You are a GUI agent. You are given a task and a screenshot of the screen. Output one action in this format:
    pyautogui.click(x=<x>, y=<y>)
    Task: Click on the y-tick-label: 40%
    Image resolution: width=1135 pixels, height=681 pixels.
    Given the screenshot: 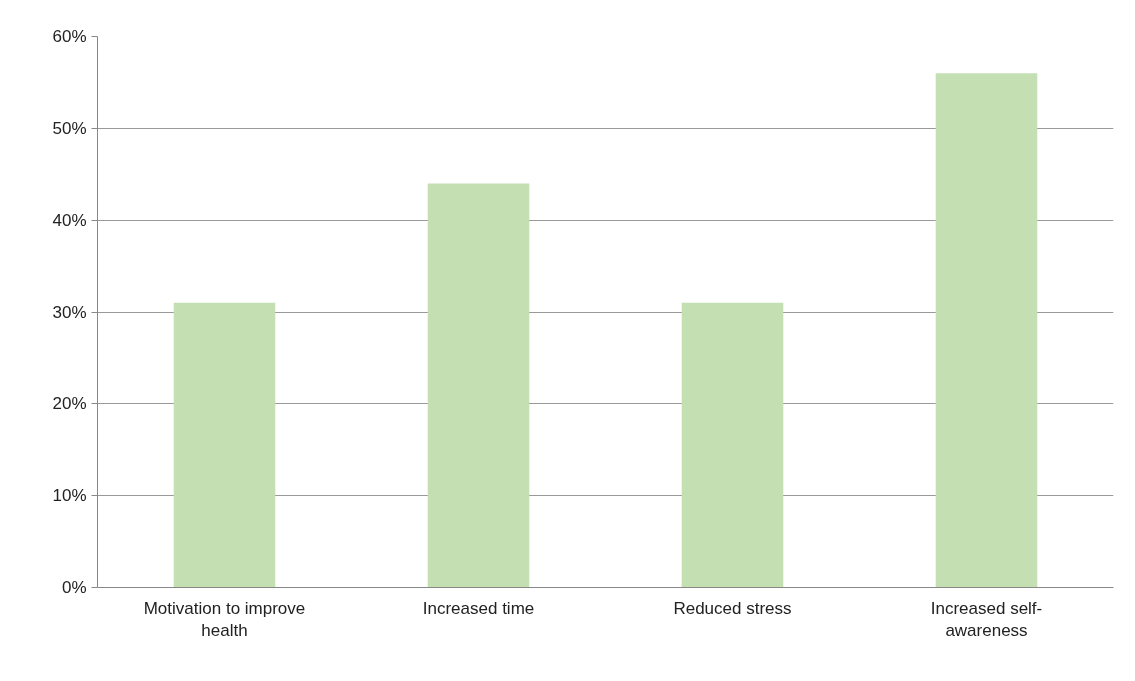 What is the action you would take?
    pyautogui.click(x=69, y=220)
    